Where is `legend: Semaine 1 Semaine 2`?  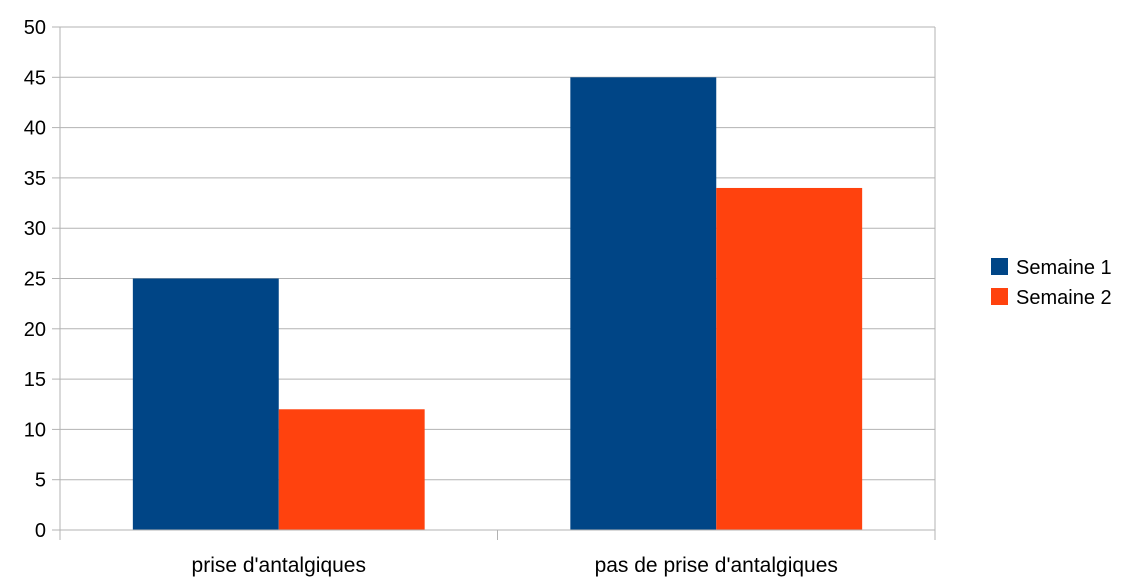
legend: Semaine 1 Semaine 2 is located at coordinates (1051, 283).